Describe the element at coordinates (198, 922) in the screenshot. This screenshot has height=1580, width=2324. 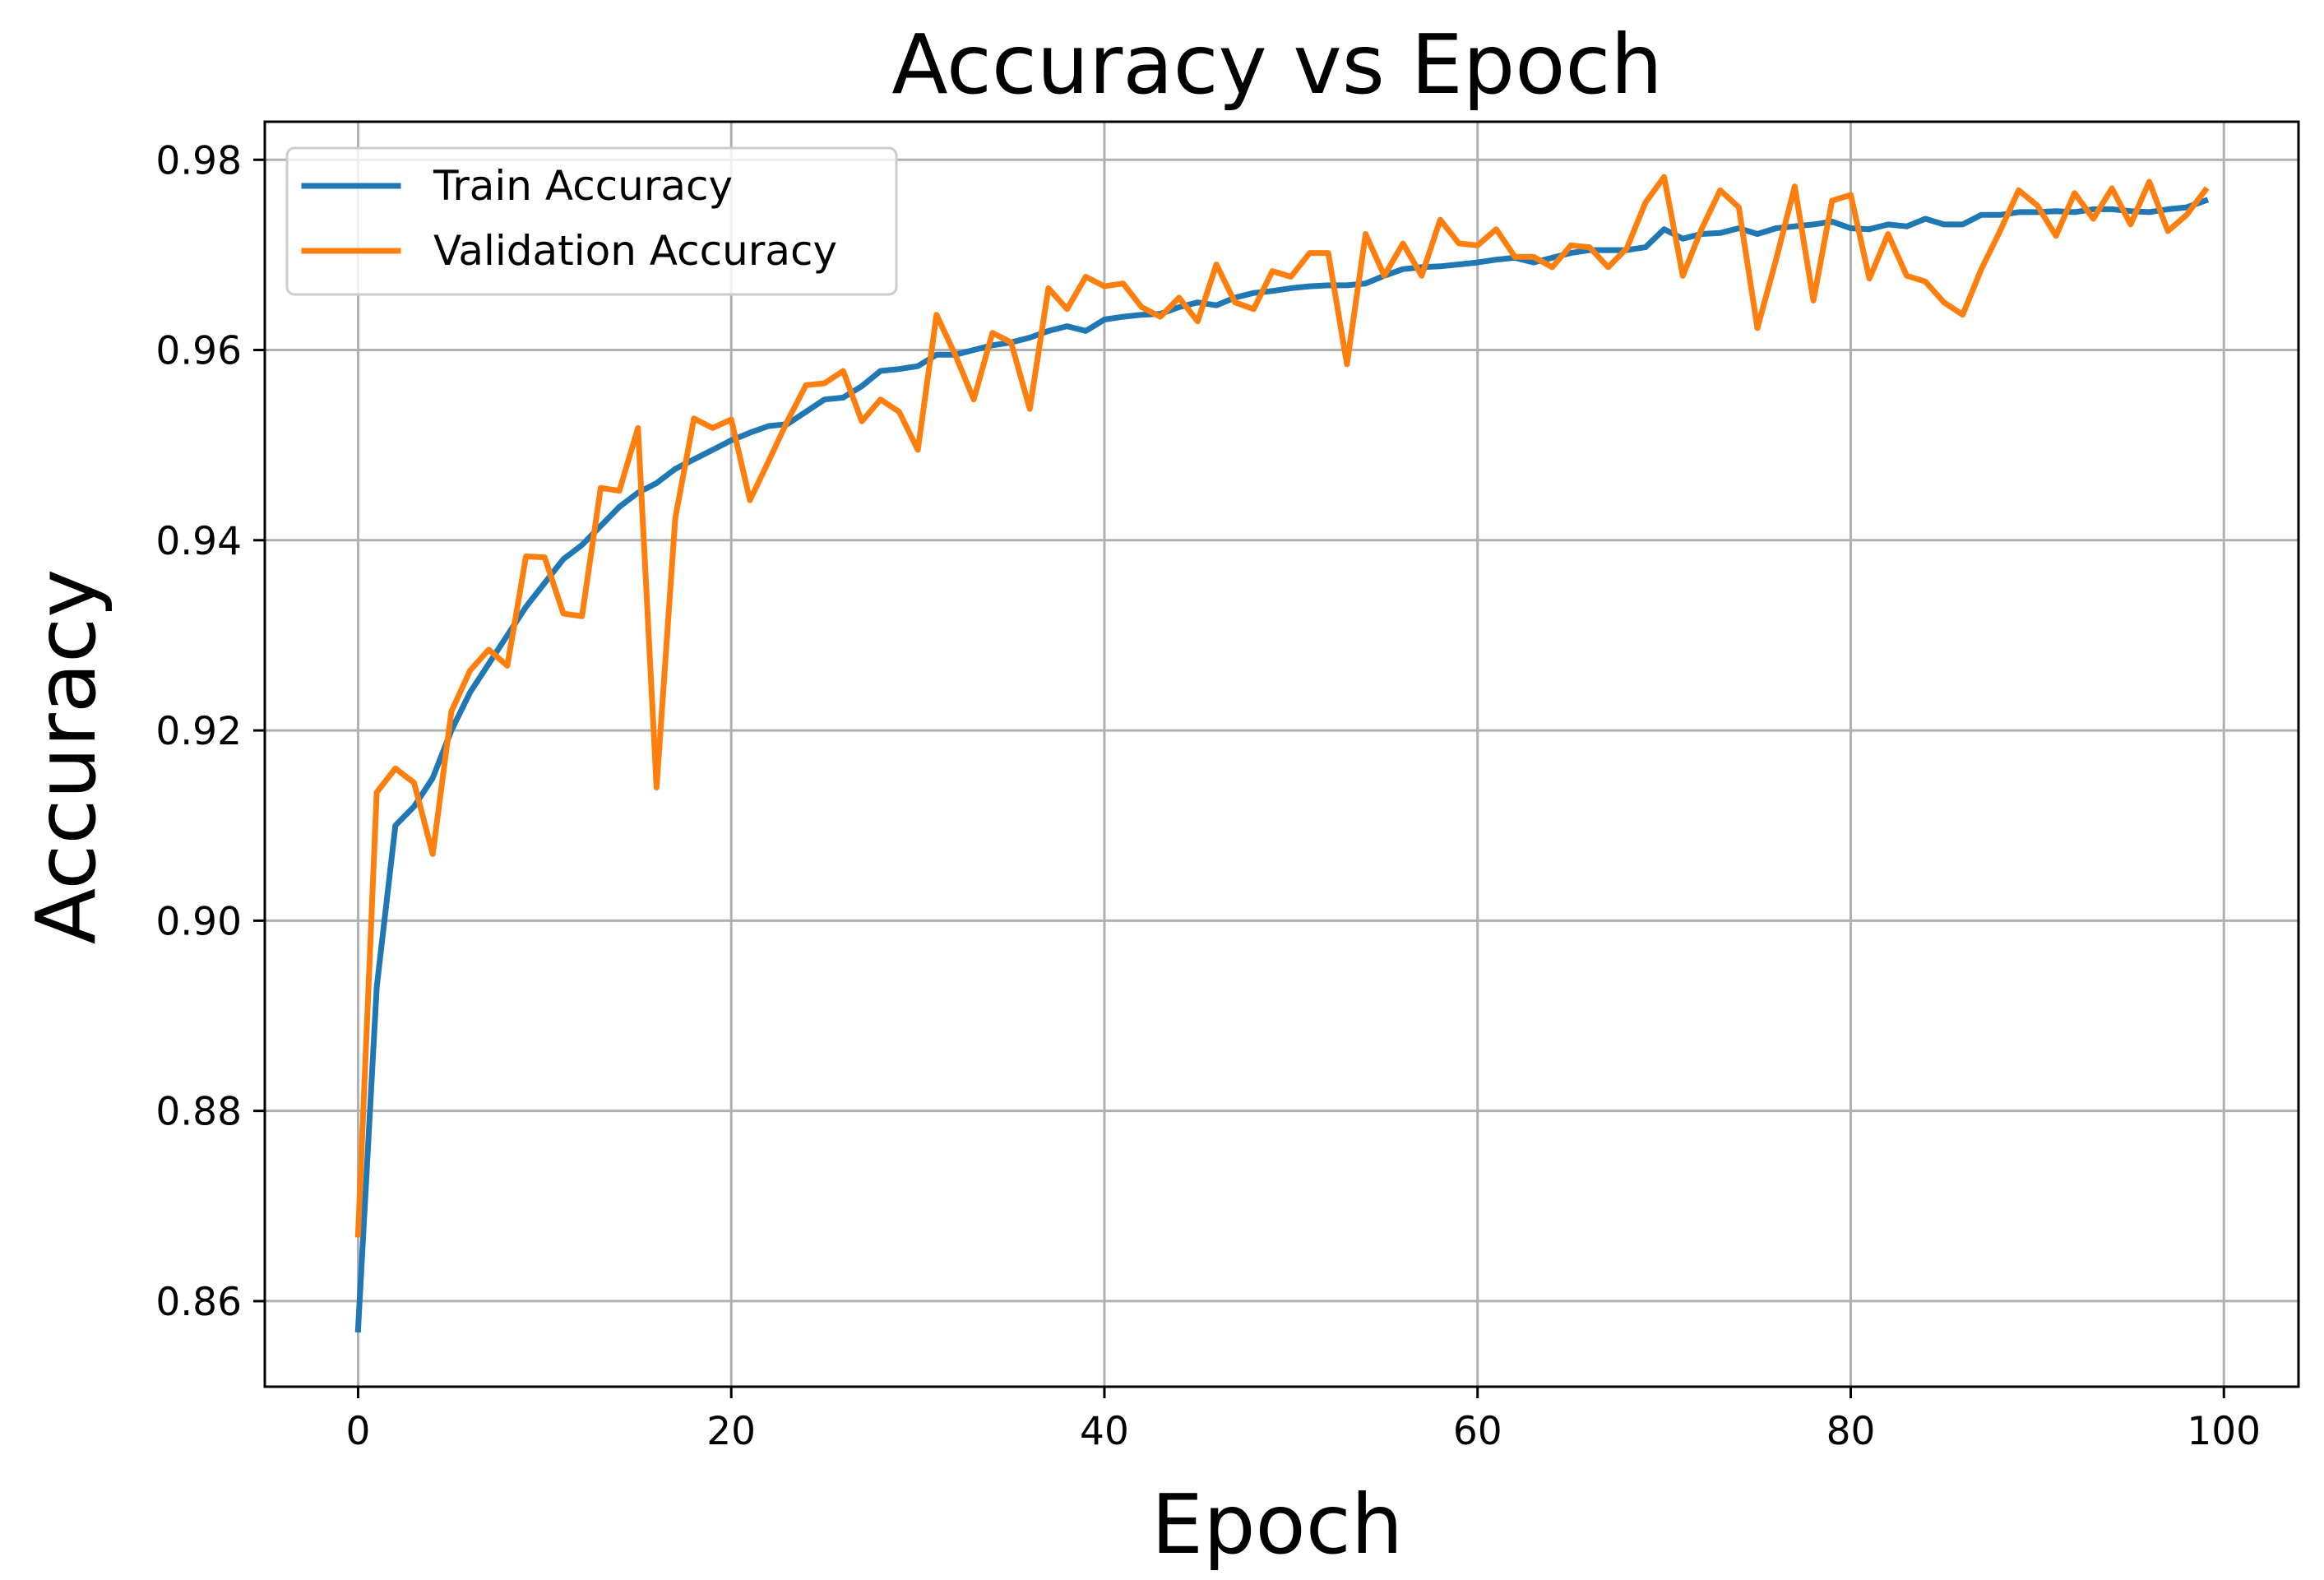
I see `y-tick-label: 0.90` at that location.